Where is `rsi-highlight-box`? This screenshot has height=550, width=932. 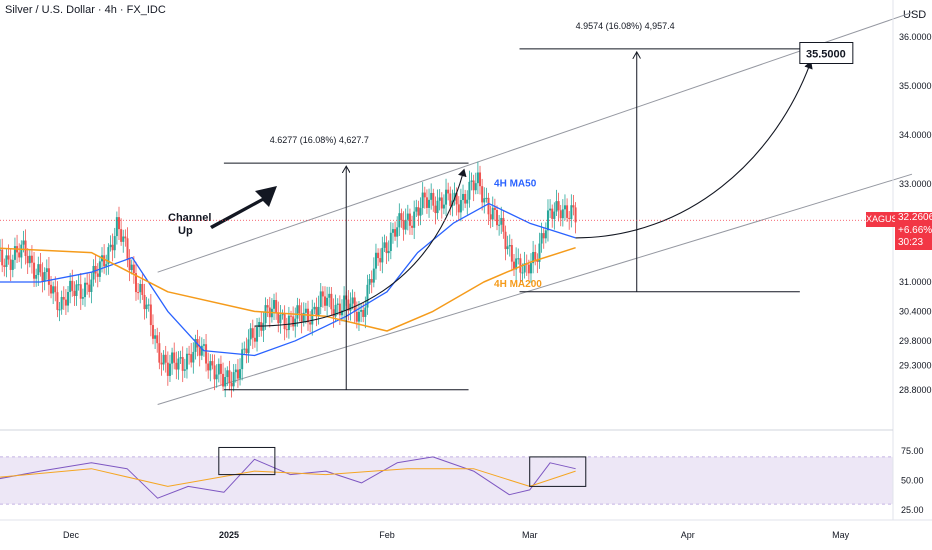 rsi-highlight-box is located at coordinates (558, 471).